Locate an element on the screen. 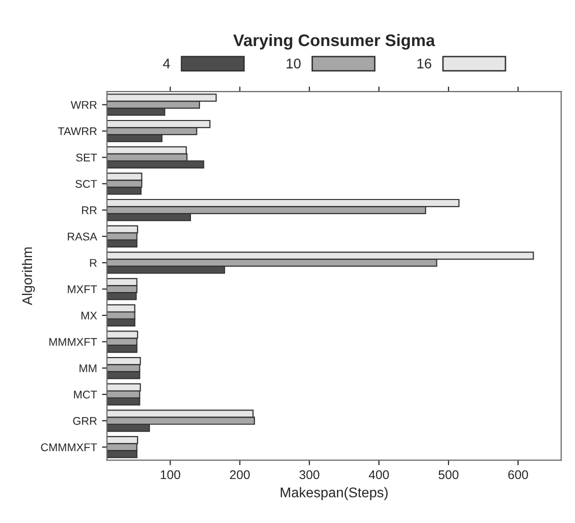 This screenshot has height=523, width=575. y-tick-label: RR is located at coordinates (89, 210).